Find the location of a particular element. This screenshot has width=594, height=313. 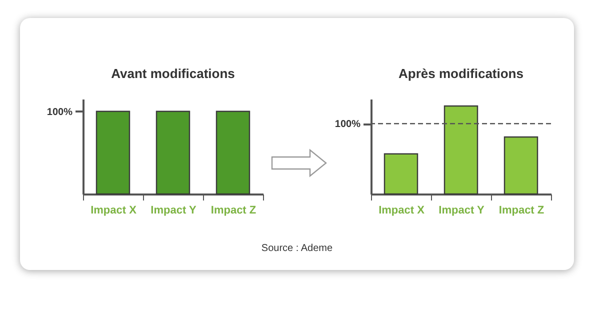

source-note: Source : Ademe is located at coordinates (297, 248).